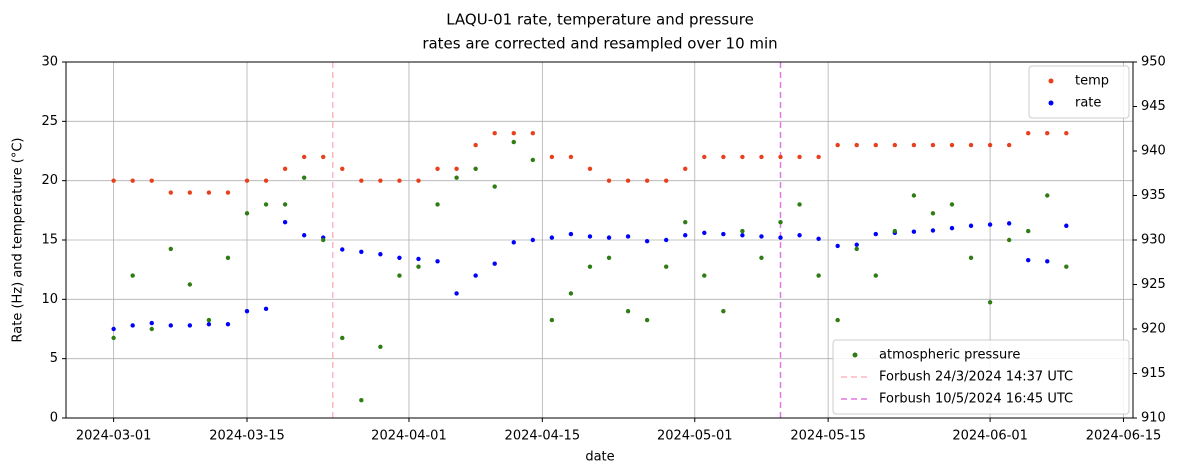  What do you see at coordinates (1153, 151) in the screenshot?
I see `y2-tick-label: 940` at bounding box center [1153, 151].